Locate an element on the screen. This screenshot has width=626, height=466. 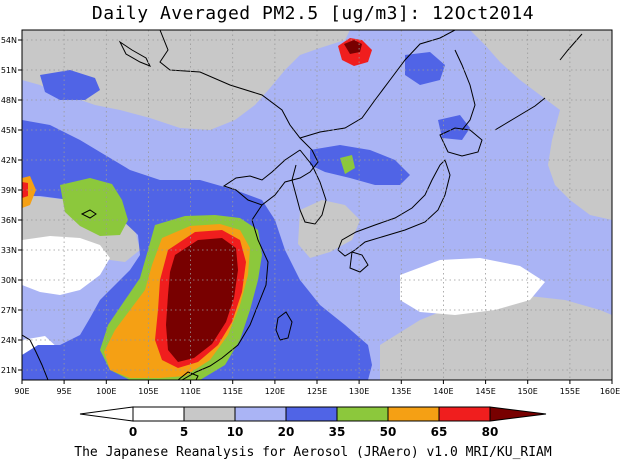
colorbar: 0 5 10 20 35 50 65 80 is located at coordinates (313, 422).